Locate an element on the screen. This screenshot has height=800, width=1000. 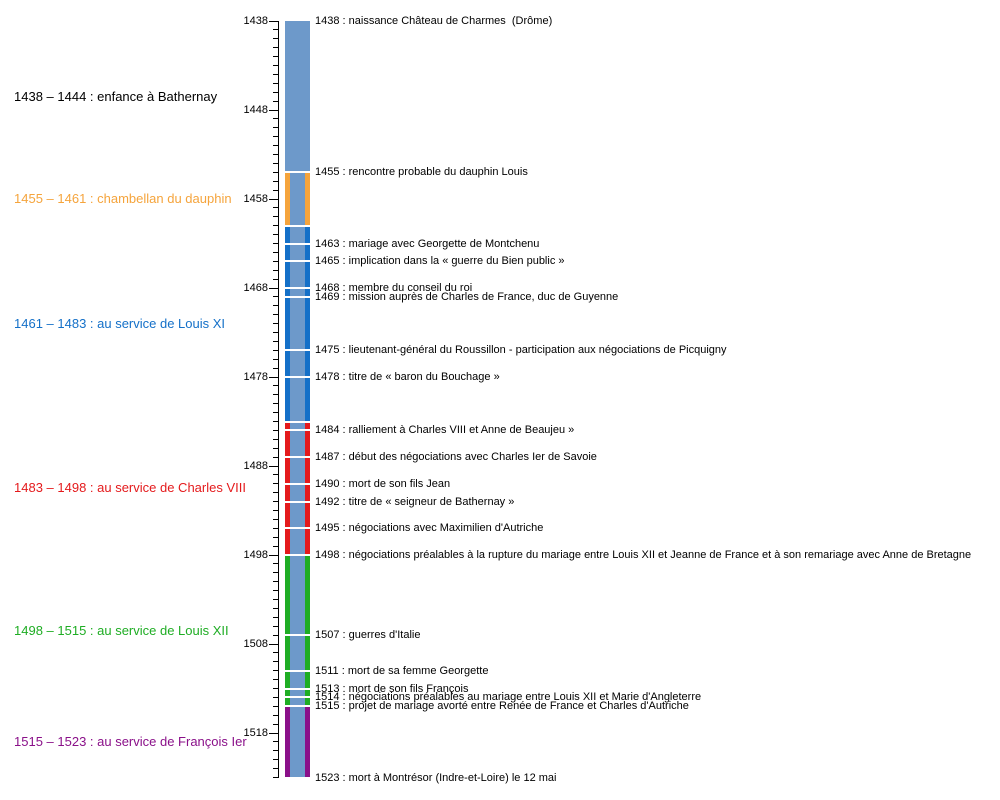
event-label: 1478 : titre de « baron du Bouchage » is located at coordinates (407, 377).